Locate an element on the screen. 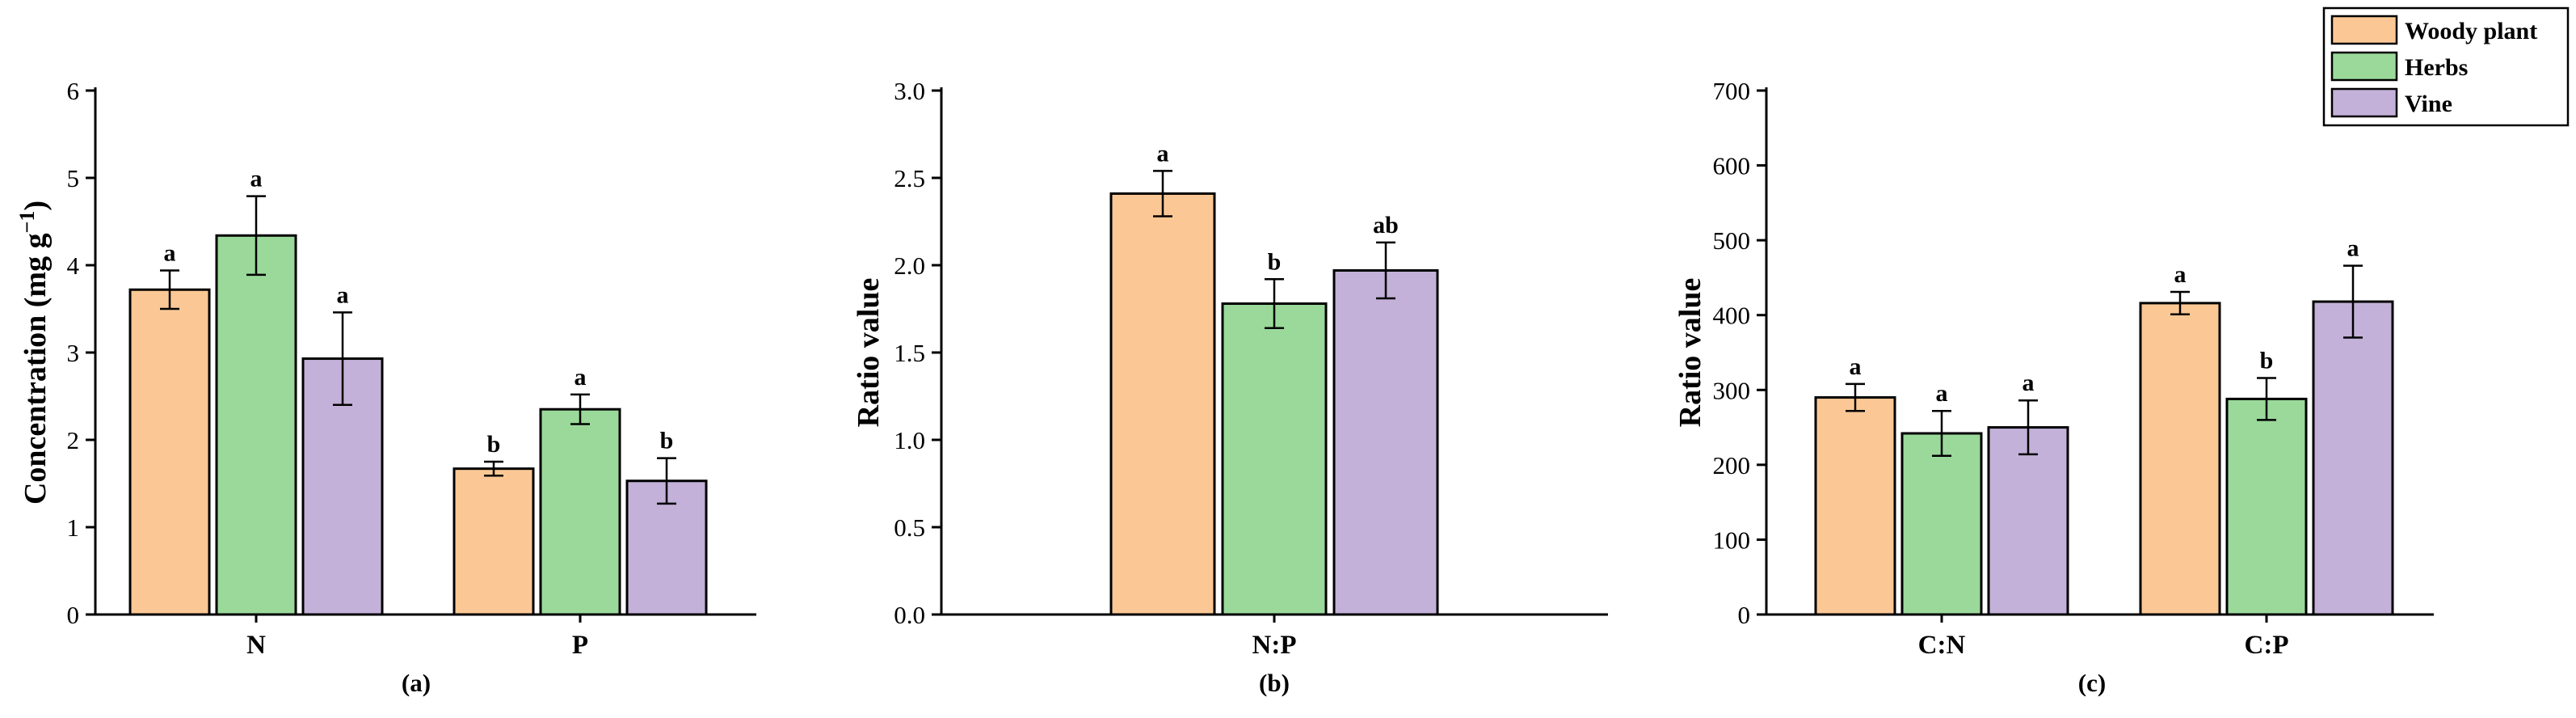  bar-CP-vine is located at coordinates (2353, 458).